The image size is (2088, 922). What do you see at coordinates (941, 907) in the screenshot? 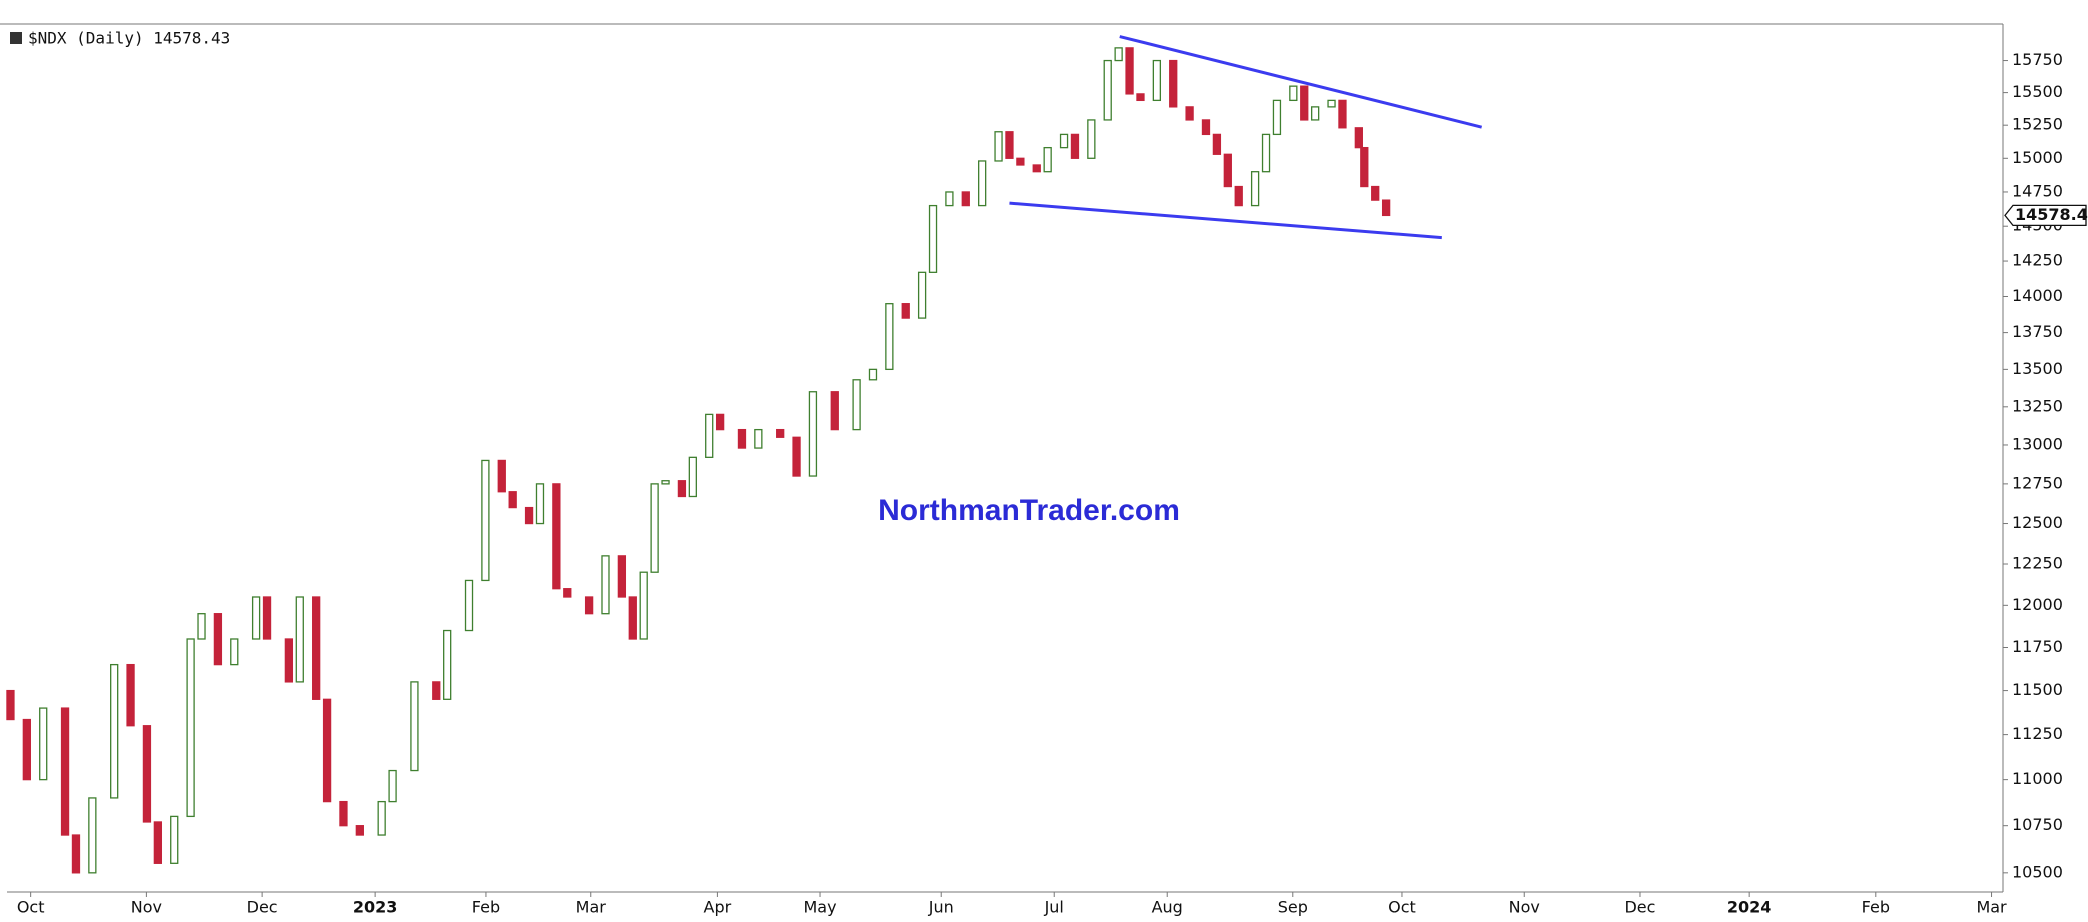
I see `x-tick-label: Jun` at bounding box center [941, 907].